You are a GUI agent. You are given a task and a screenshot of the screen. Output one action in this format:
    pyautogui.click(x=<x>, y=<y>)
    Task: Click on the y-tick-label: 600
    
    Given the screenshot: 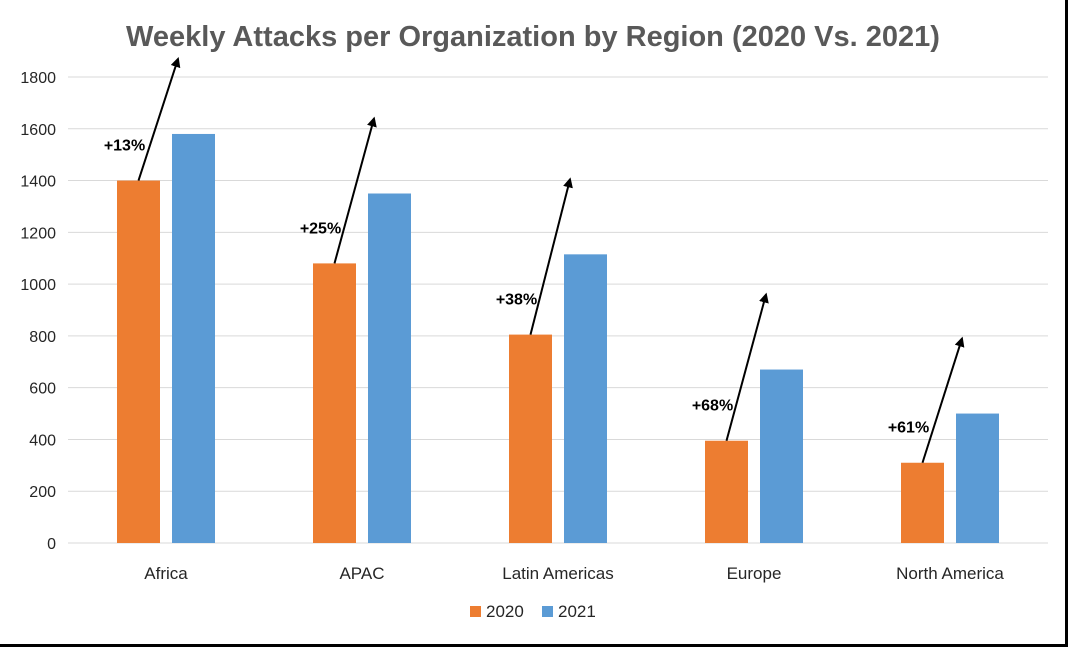 What is the action you would take?
    pyautogui.click(x=42, y=389)
    